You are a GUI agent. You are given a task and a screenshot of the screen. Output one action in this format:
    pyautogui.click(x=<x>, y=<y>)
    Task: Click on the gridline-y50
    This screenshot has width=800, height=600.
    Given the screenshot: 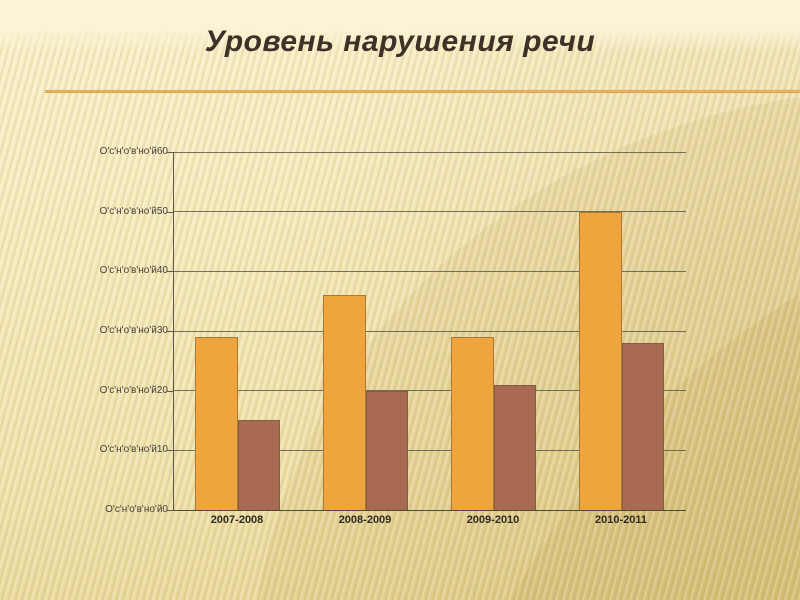 What is the action you would take?
    pyautogui.click(x=430, y=212)
    